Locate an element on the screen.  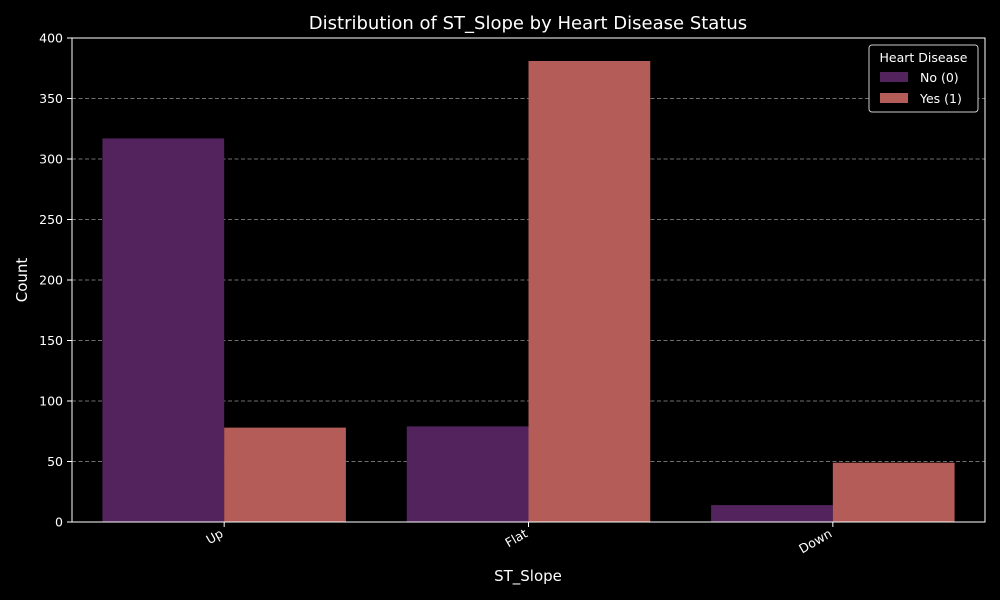
y-tick-label-1: 50 is located at coordinates (55, 461).